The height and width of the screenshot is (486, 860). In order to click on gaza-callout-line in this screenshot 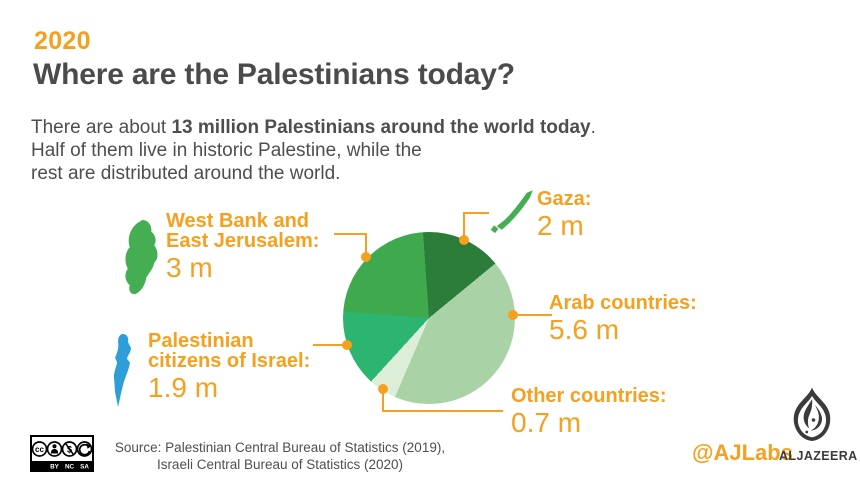, I will do `click(476, 224)`.